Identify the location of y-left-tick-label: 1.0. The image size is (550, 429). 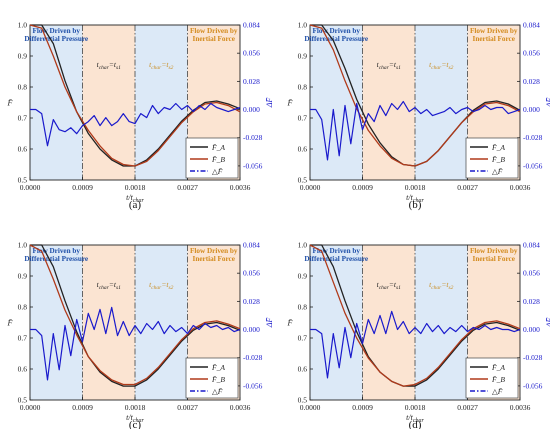
(23, 25).